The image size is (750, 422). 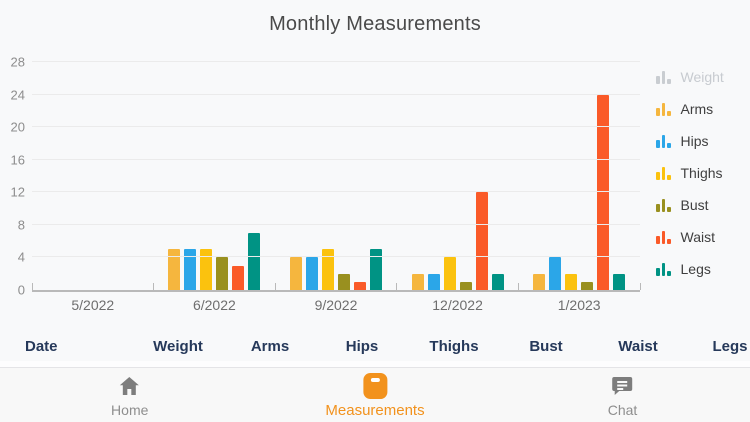 What do you see at coordinates (375, 386) in the screenshot?
I see `scale-icon` at bounding box center [375, 386].